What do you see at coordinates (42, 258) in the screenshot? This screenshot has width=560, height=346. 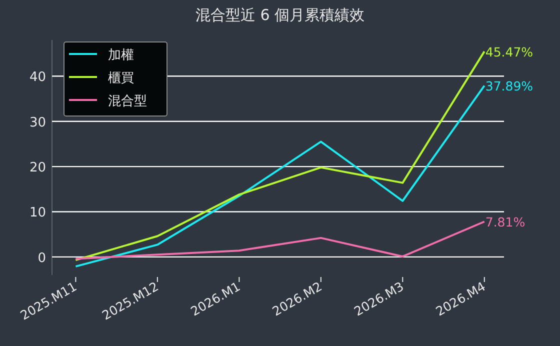 I see `y-tick-label: 0` at bounding box center [42, 258].